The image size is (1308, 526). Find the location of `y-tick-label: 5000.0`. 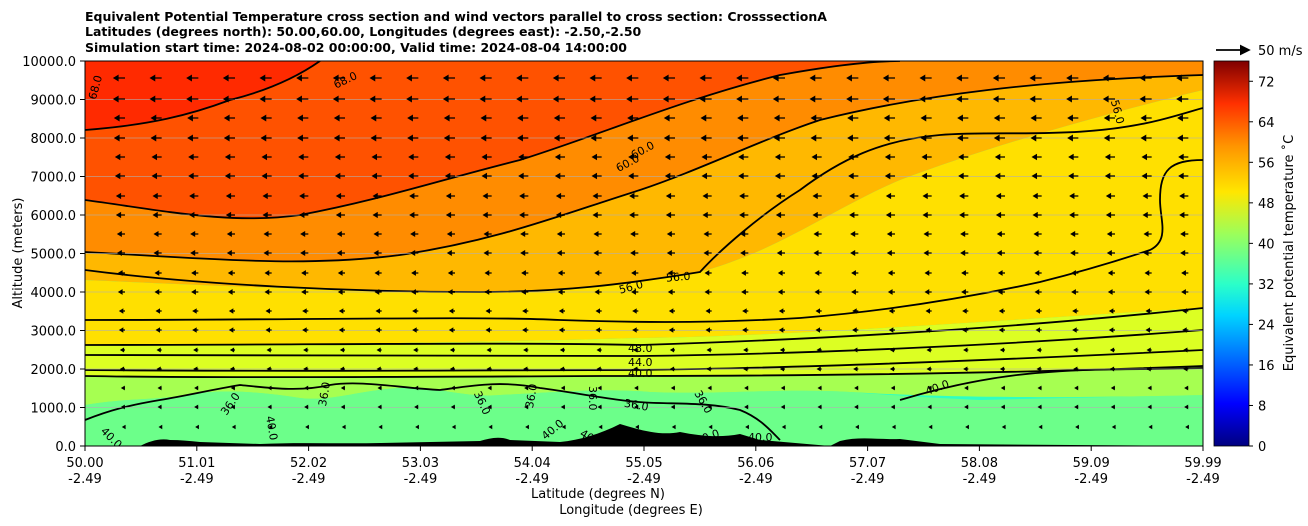

y-tick-label: 5000.0 is located at coordinates (54, 255).